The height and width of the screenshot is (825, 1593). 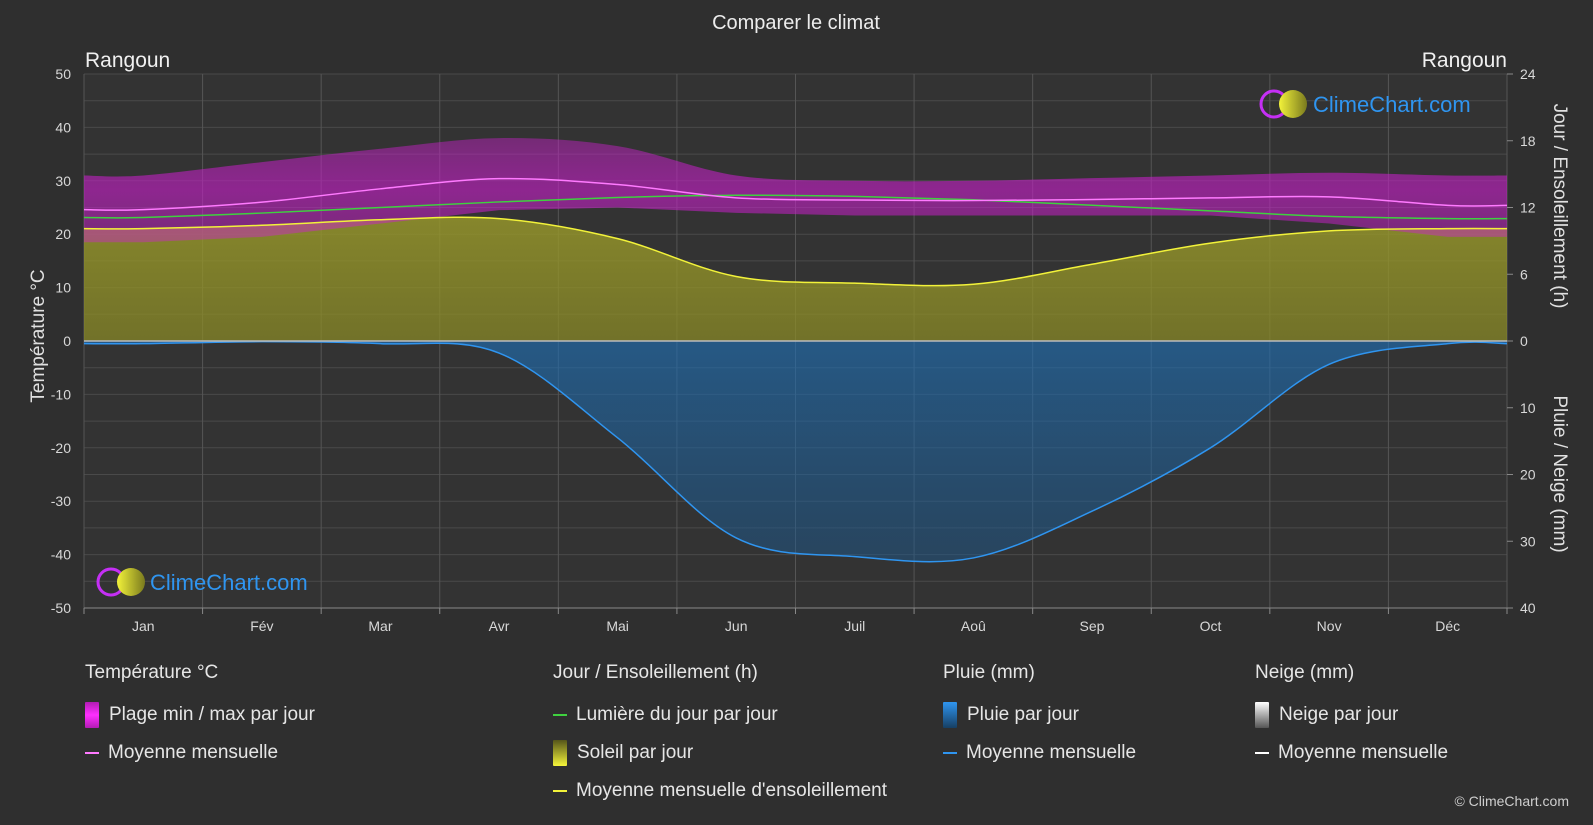 I want to click on x-tick-label: Avr, so click(x=499, y=626).